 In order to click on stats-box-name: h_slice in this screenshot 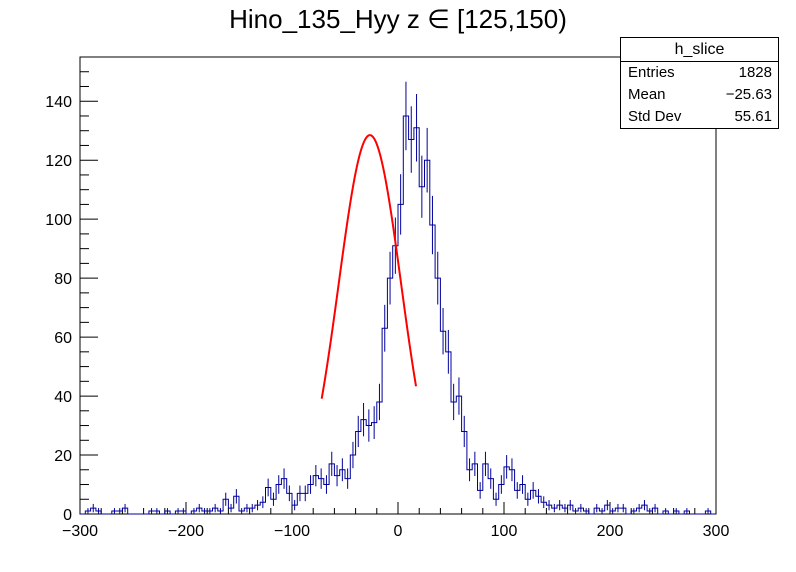, I will do `click(699, 50)`.